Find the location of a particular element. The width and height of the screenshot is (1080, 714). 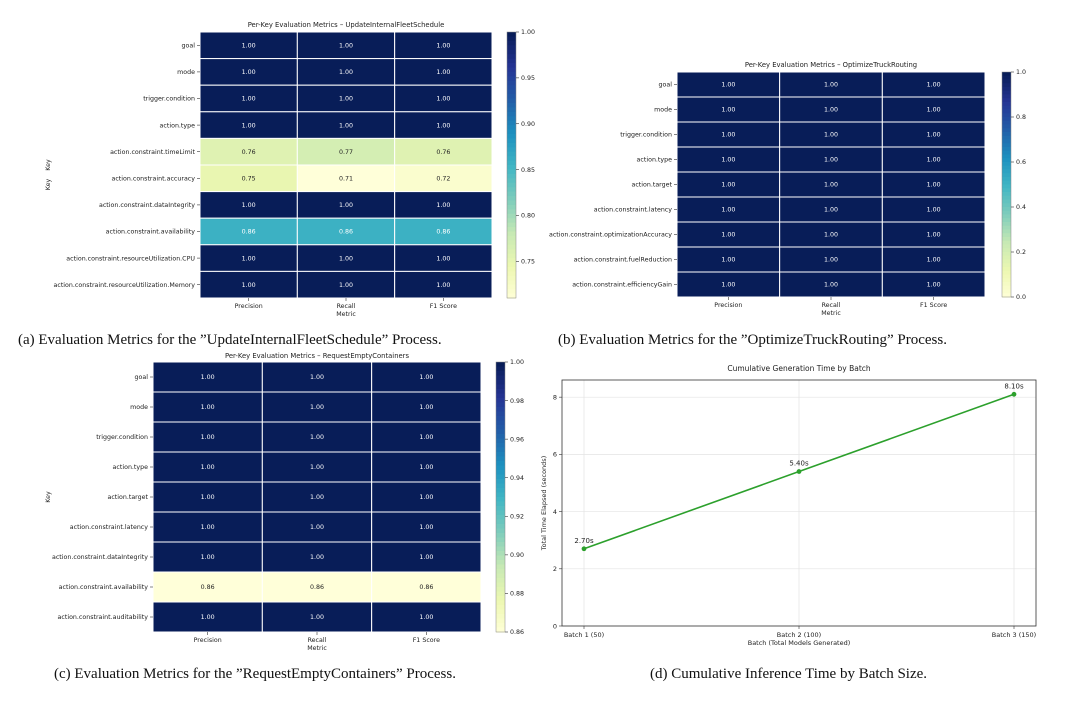

cell-value-label: 0.71 is located at coordinates (346, 179).